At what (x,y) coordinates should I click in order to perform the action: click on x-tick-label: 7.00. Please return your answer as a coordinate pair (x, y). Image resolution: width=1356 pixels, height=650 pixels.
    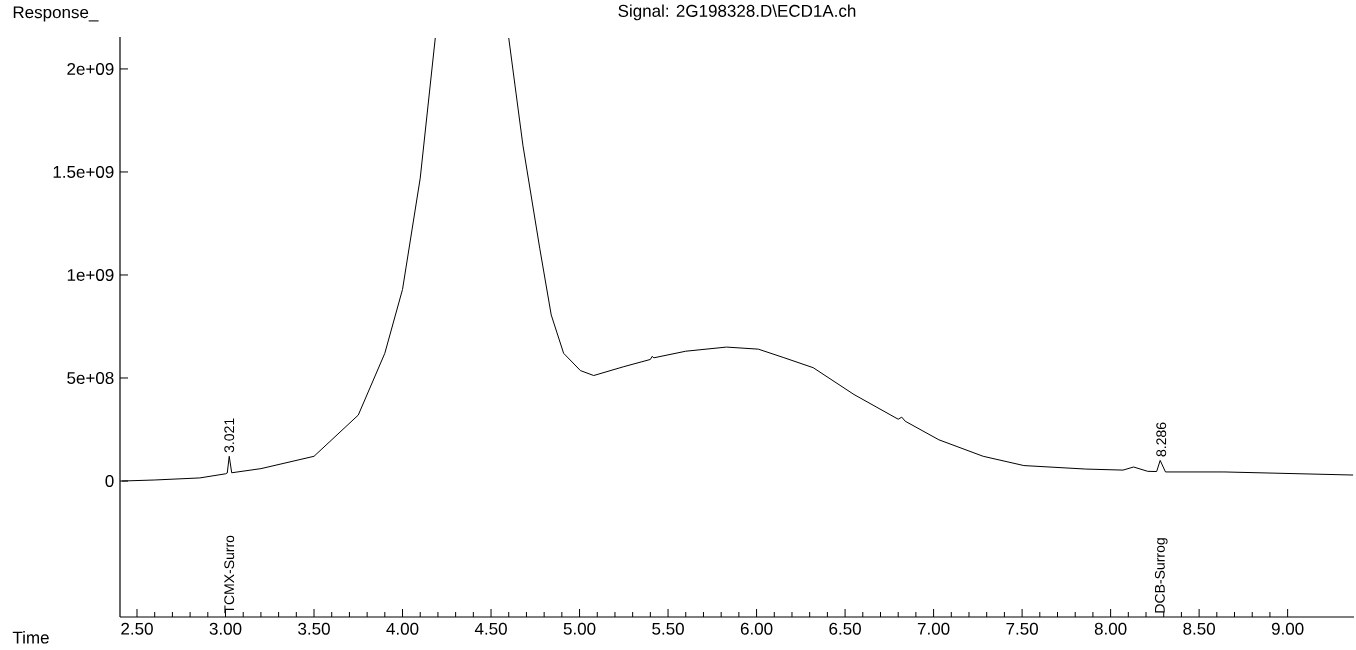
    Looking at the image, I should click on (933, 628).